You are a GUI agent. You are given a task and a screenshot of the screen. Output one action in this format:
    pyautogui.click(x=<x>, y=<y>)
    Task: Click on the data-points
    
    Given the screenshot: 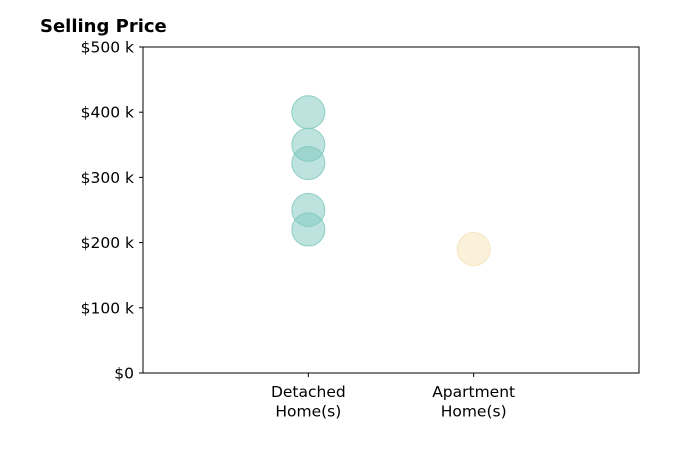 What is the action you would take?
    pyautogui.click(x=391, y=181)
    